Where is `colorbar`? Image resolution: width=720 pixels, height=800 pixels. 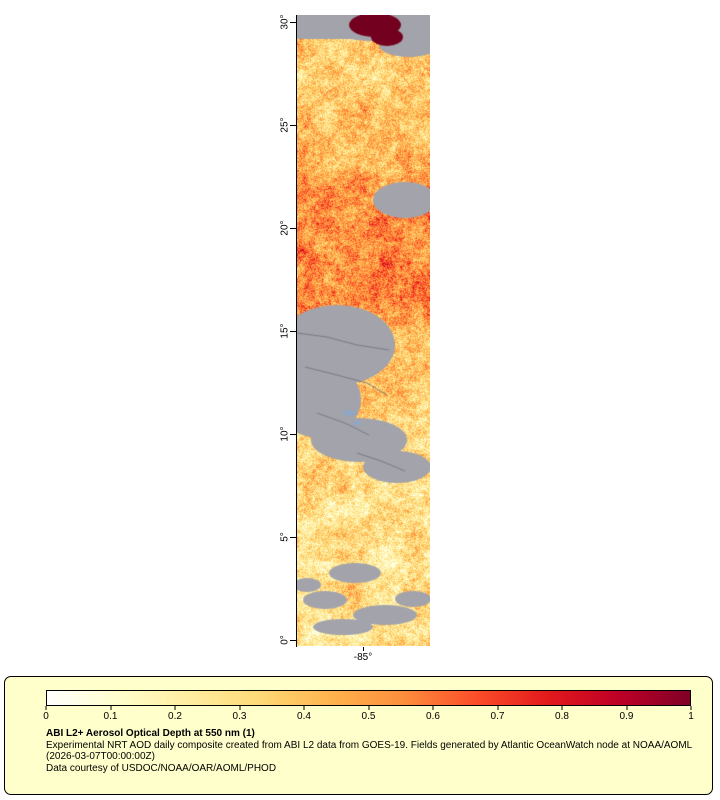
colorbar is located at coordinates (368, 698).